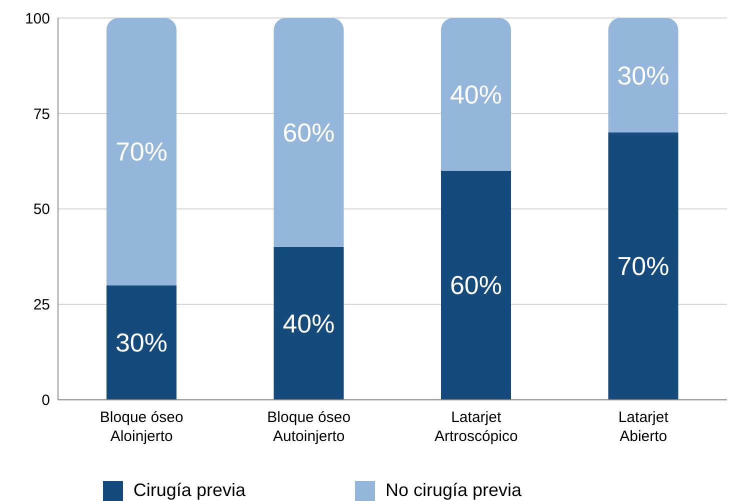 Image resolution: width=733 pixels, height=501 pixels. Describe the element at coordinates (309, 426) in the screenshot. I see `x-tick-label: Bloque óseo Autoinjerto` at that location.